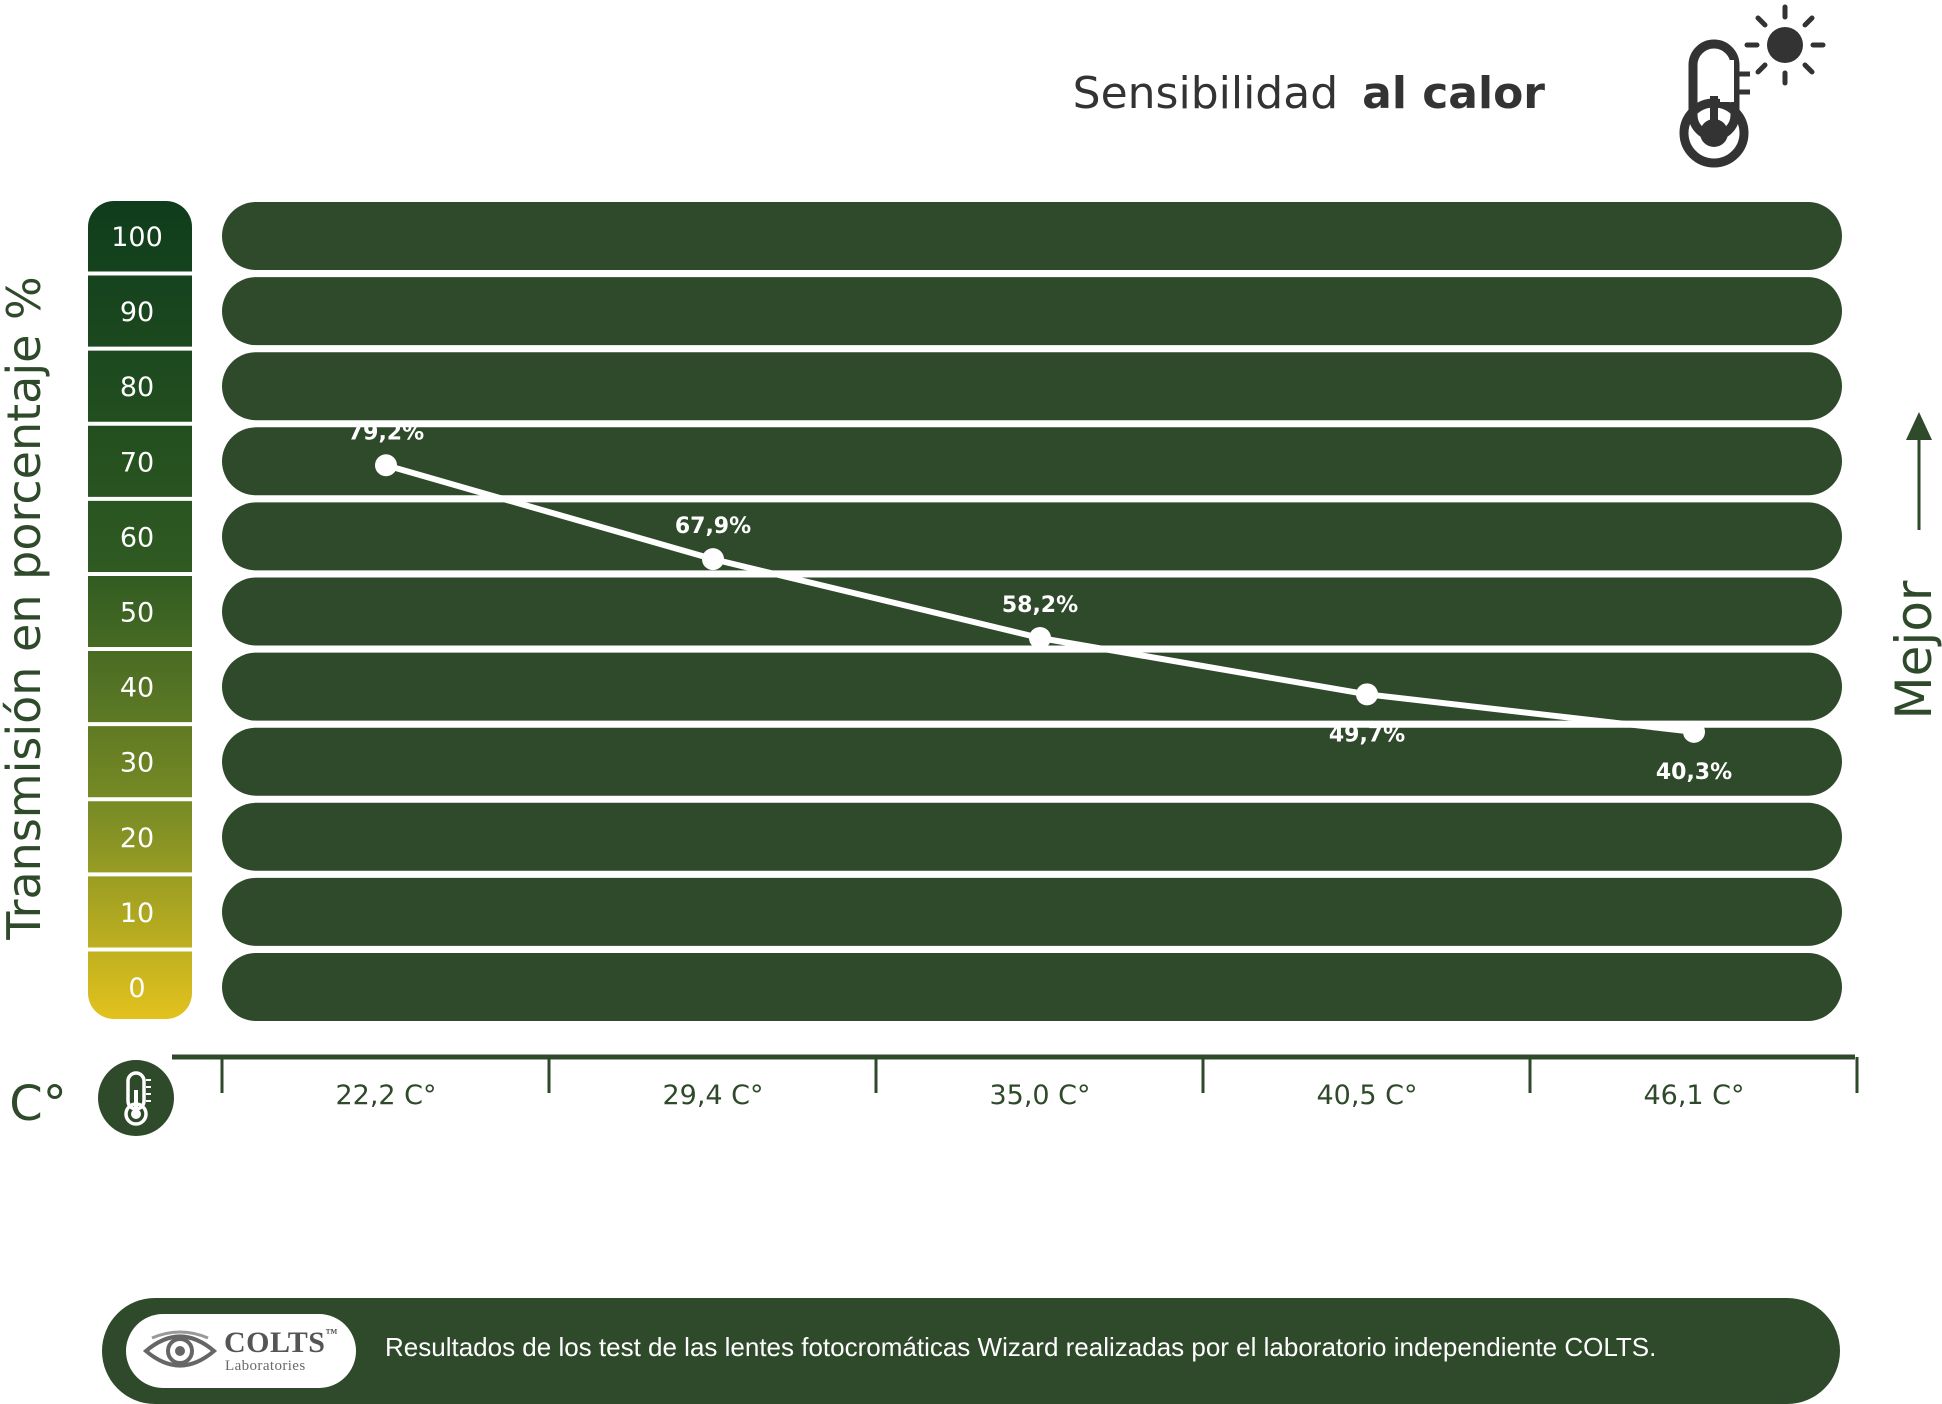 The width and height of the screenshot is (1942, 1404). I want to click on x-tick-label: 46,1 C°, so click(1693, 1095).